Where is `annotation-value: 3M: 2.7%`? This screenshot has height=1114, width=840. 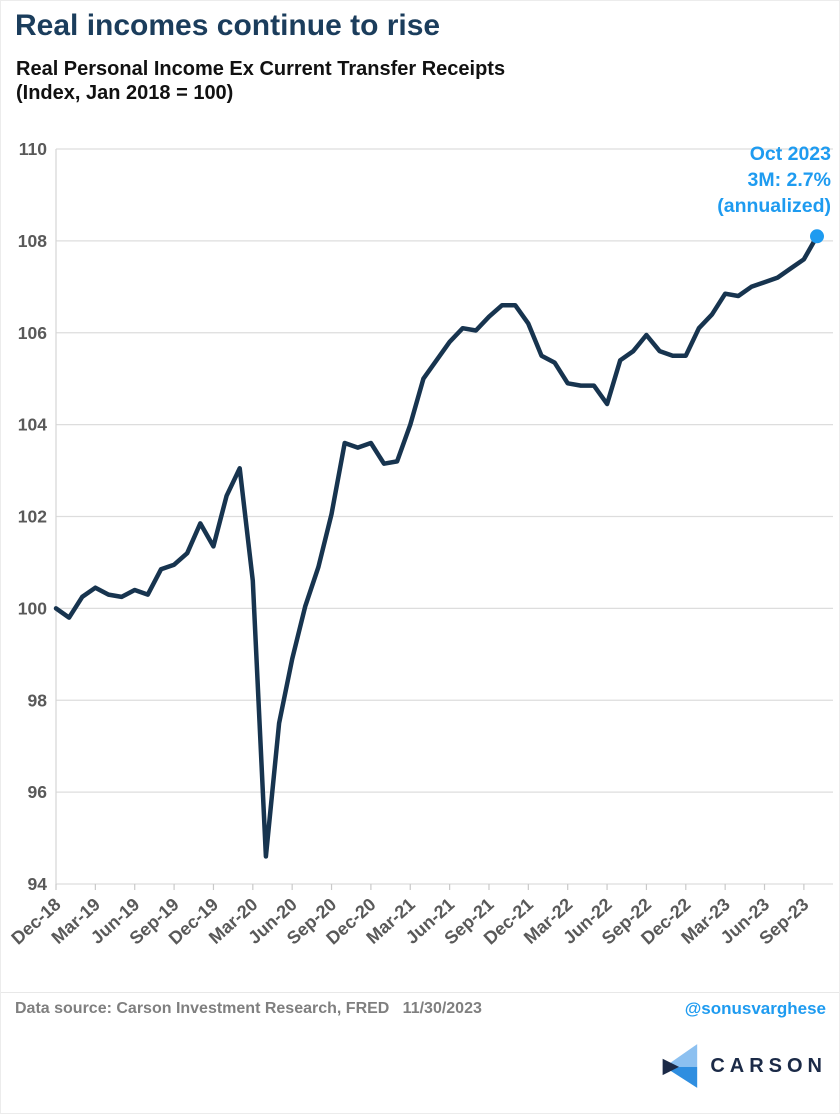
annotation-value: 3M: 2.7% is located at coordinates (789, 180).